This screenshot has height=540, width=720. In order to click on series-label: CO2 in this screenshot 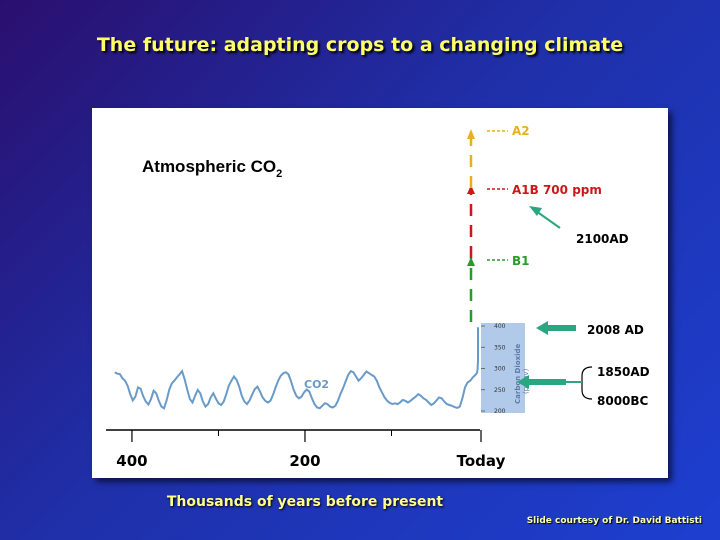, I will do `click(316, 384)`.